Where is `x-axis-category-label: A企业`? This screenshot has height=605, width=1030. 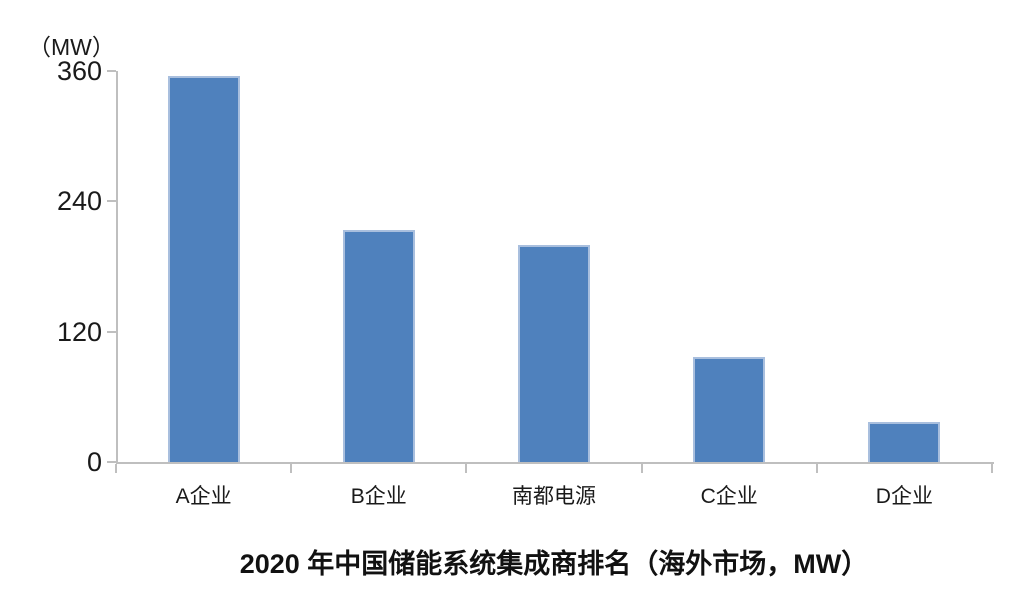
x-axis-category-label: A企业 is located at coordinates (203, 496).